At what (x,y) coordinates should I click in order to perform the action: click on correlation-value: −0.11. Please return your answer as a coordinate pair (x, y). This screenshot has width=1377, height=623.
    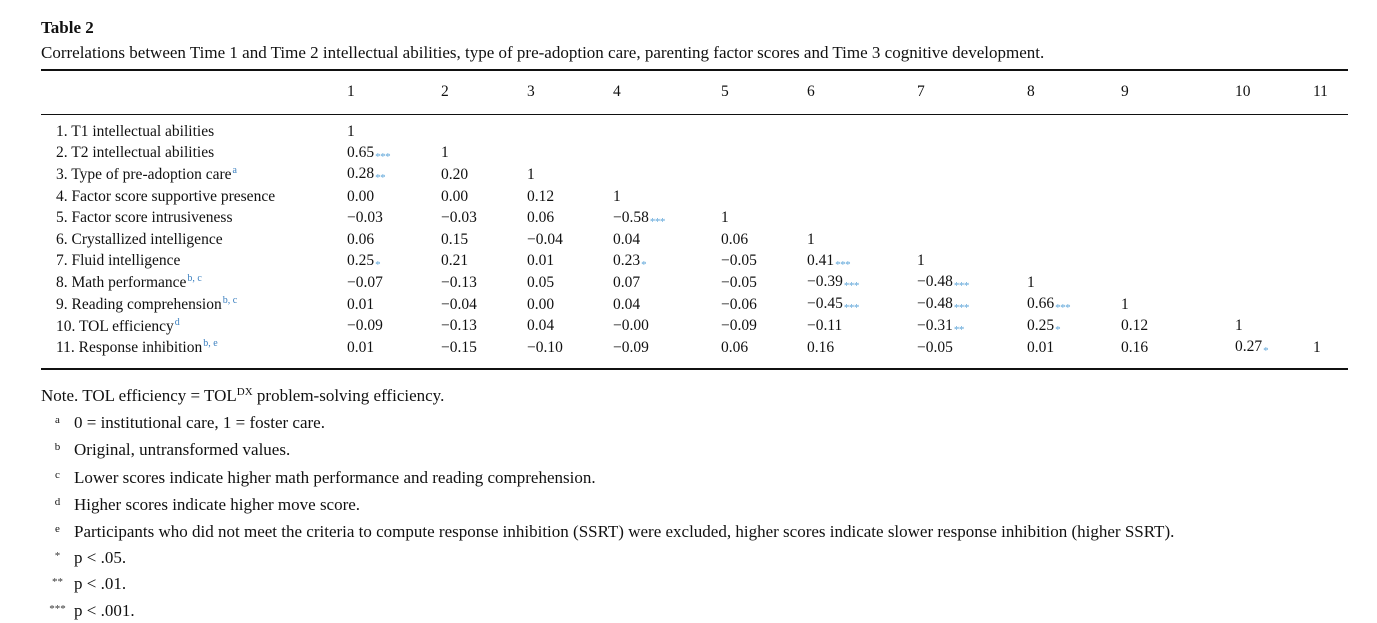
    Looking at the image, I should click on (825, 326).